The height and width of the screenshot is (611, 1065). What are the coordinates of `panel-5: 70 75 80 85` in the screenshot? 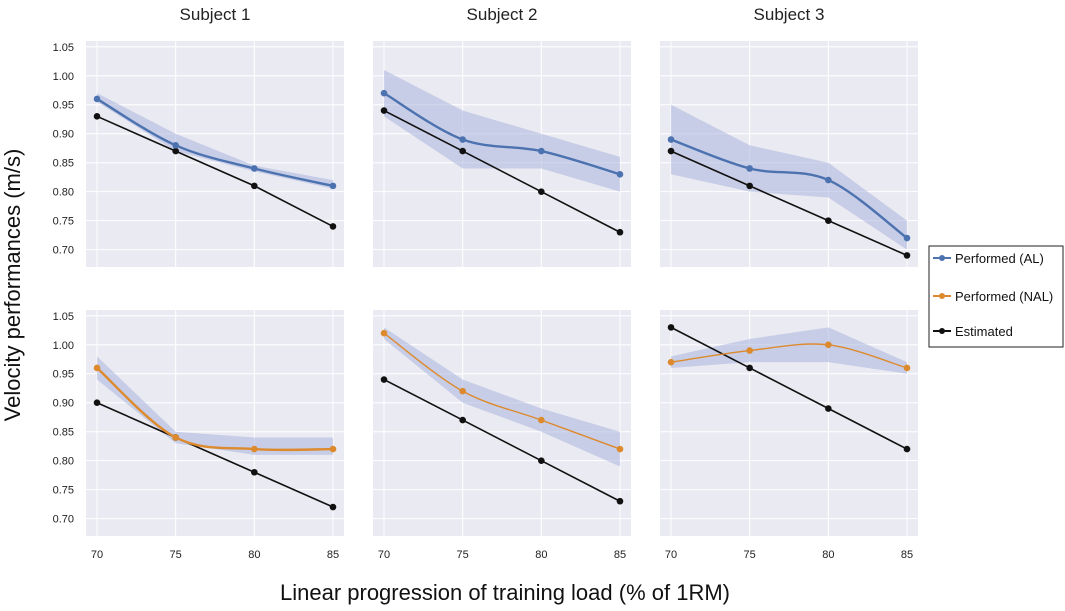 It's located at (502, 435).